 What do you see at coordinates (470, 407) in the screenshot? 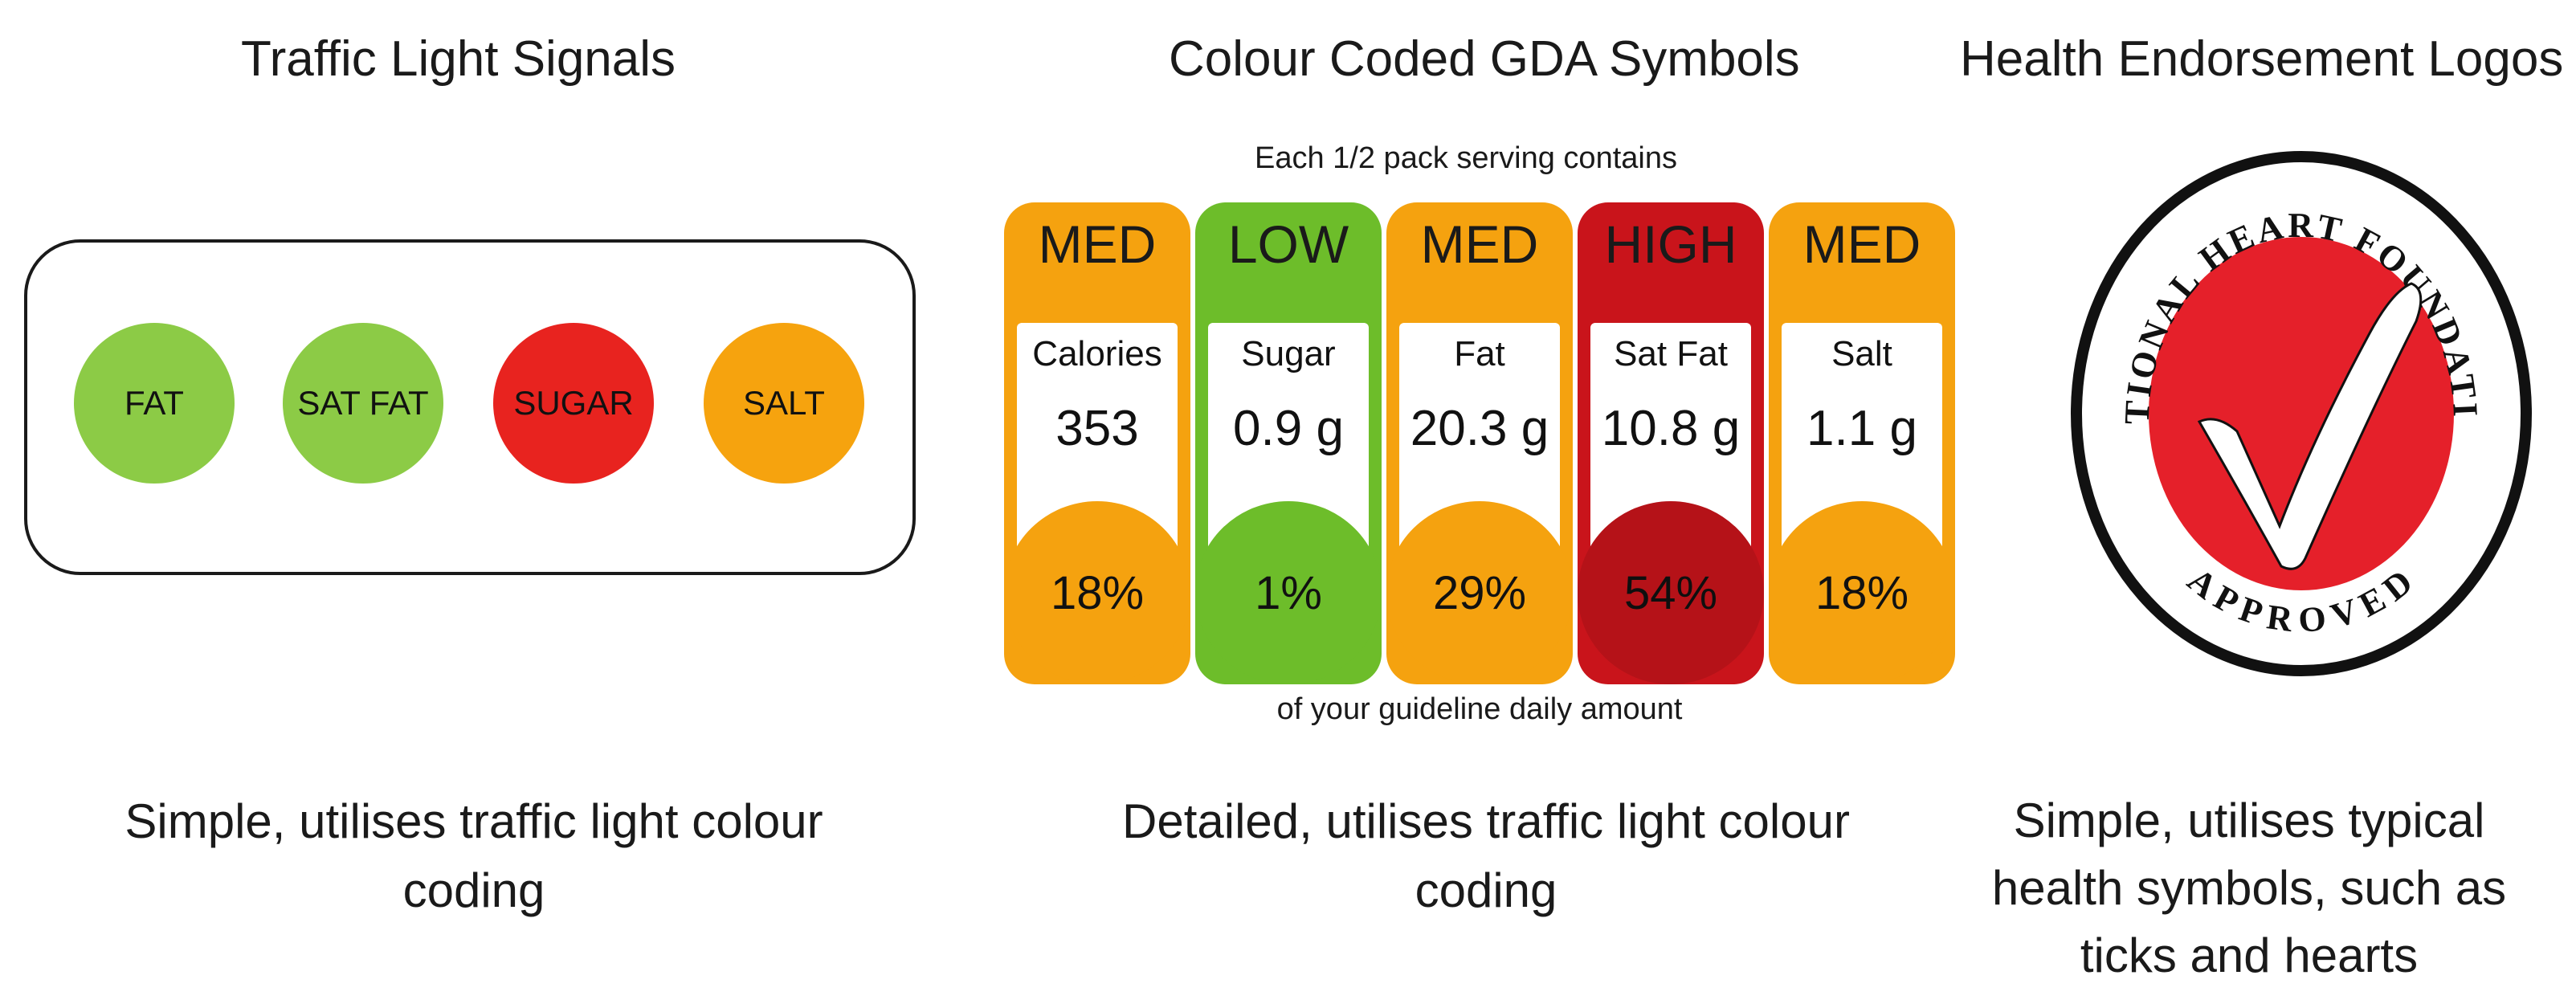
I see `traffic-light-panel: FAT SAT FAT SUGAR SALT` at bounding box center [470, 407].